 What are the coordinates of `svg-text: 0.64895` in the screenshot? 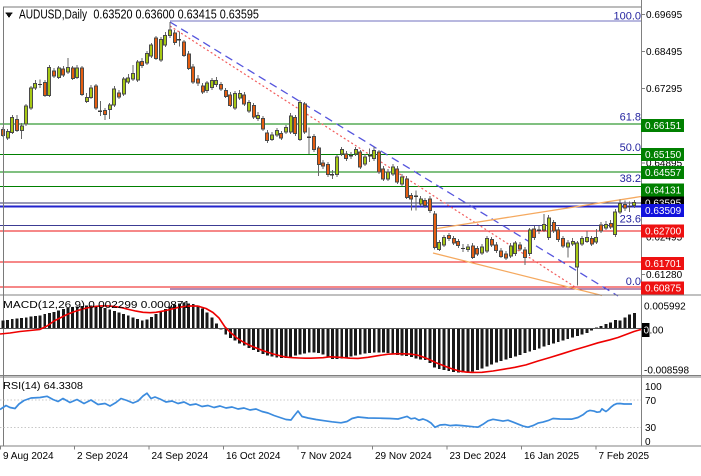 It's located at (664, 163).